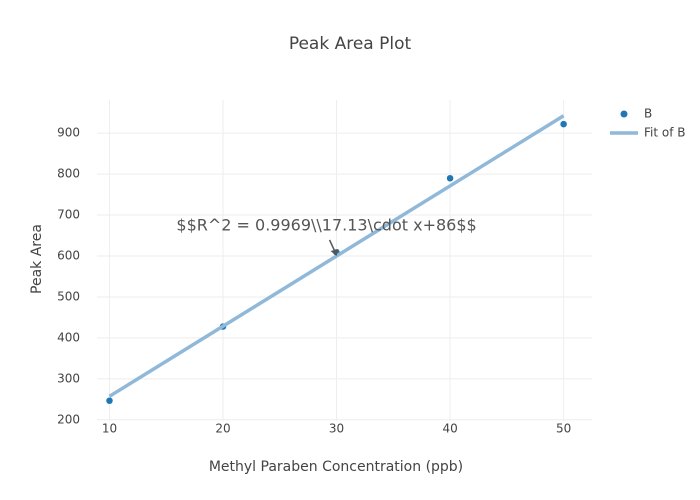 Image resolution: width=700 pixels, height=500 pixels. I want to click on y-axis-title: Peak Area, so click(37, 259).